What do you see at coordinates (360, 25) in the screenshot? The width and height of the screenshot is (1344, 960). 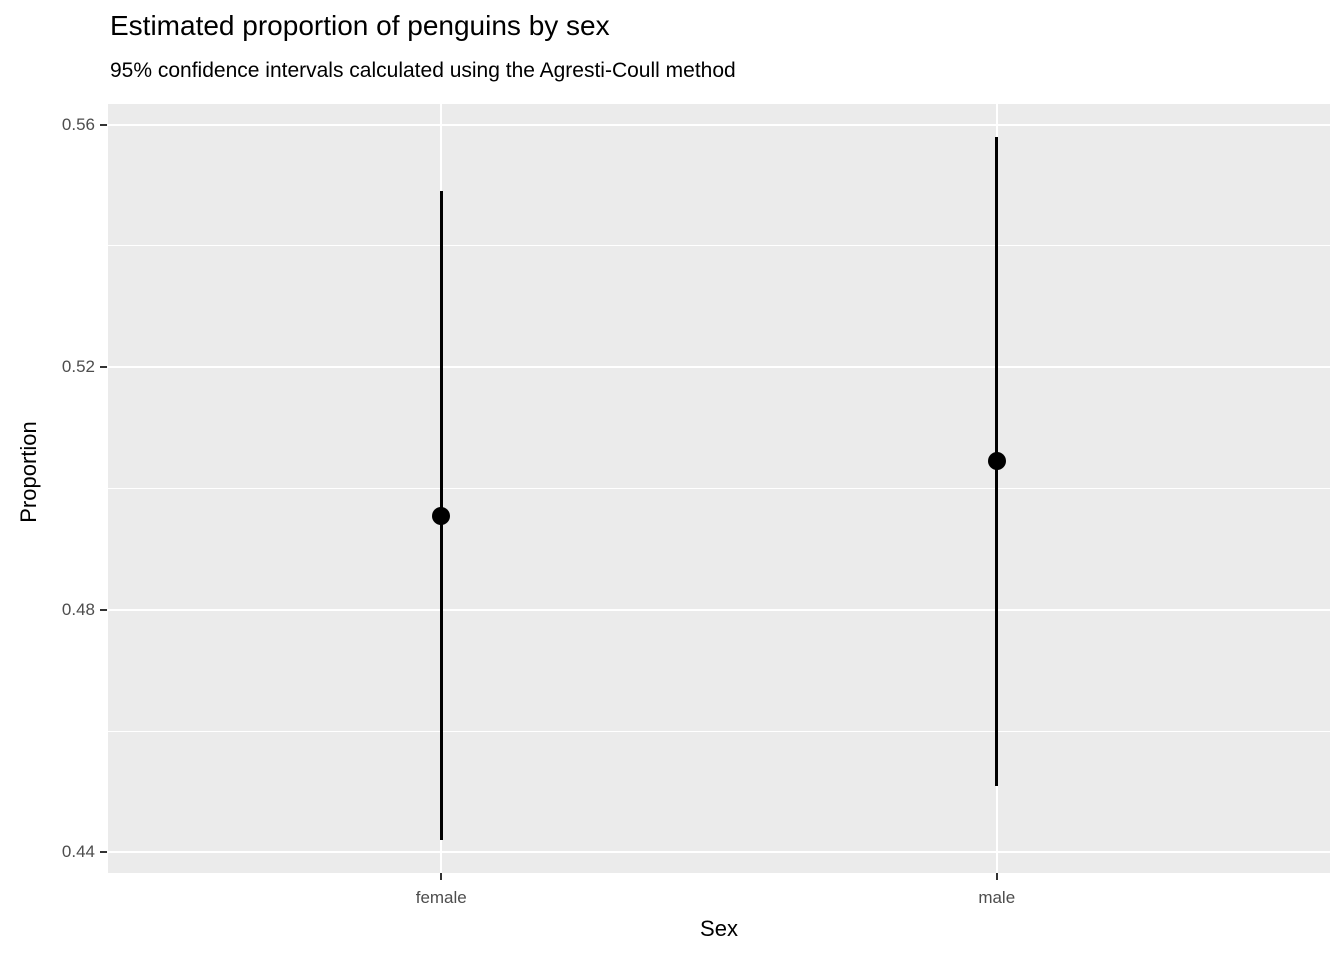 I see `chart-title: Estimated proportion of penguins by sex` at bounding box center [360, 25].